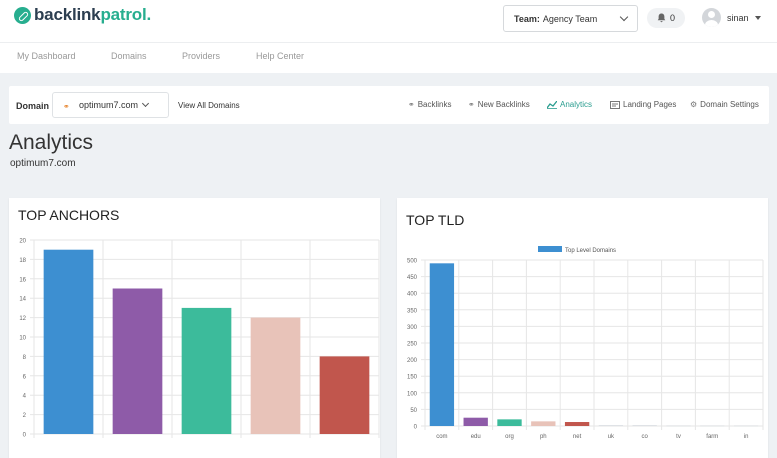 Image resolution: width=777 pixels, height=458 pixels. I want to click on x-tick-label: tv, so click(678, 437).